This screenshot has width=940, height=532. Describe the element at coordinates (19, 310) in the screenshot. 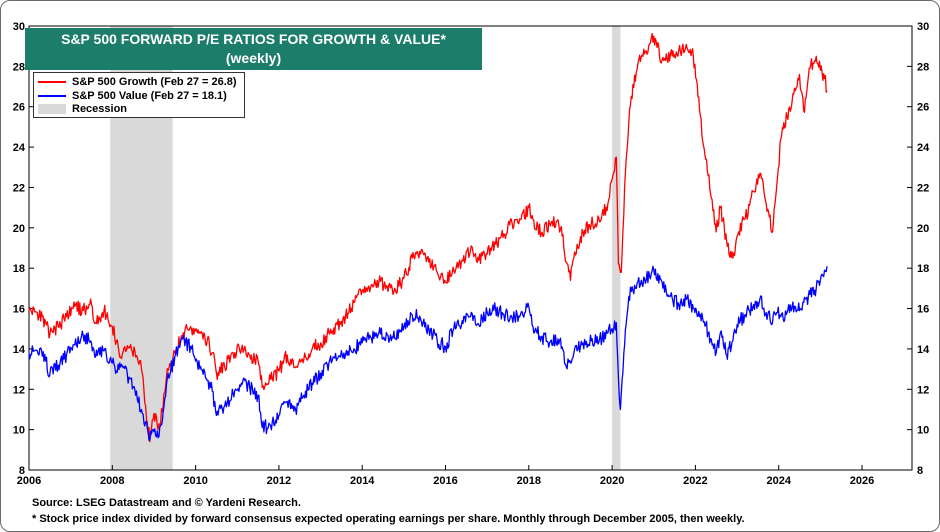

I see `y-tick-label-left-16: 16` at that location.